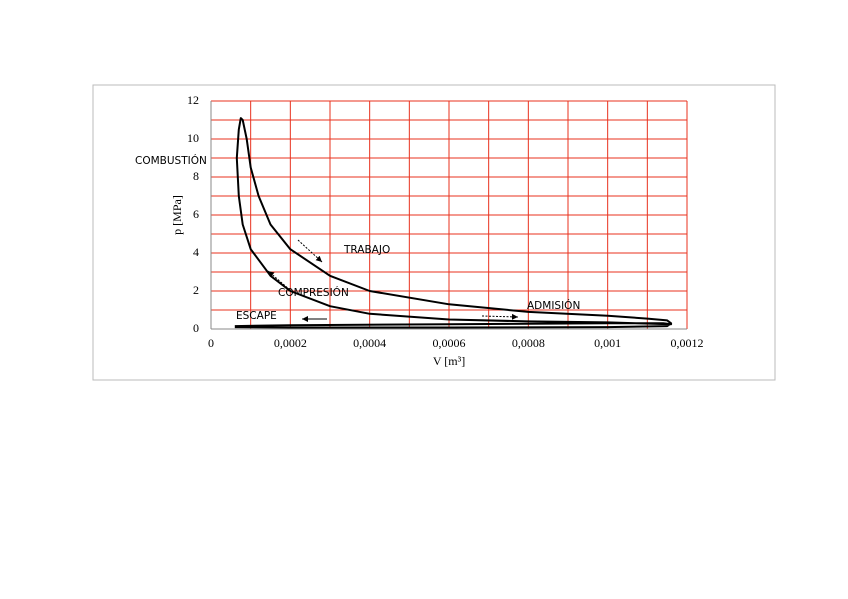 This screenshot has width=848, height=599. Describe the element at coordinates (607, 343) in the screenshot. I see `x-tick-label: 0,001` at that location.